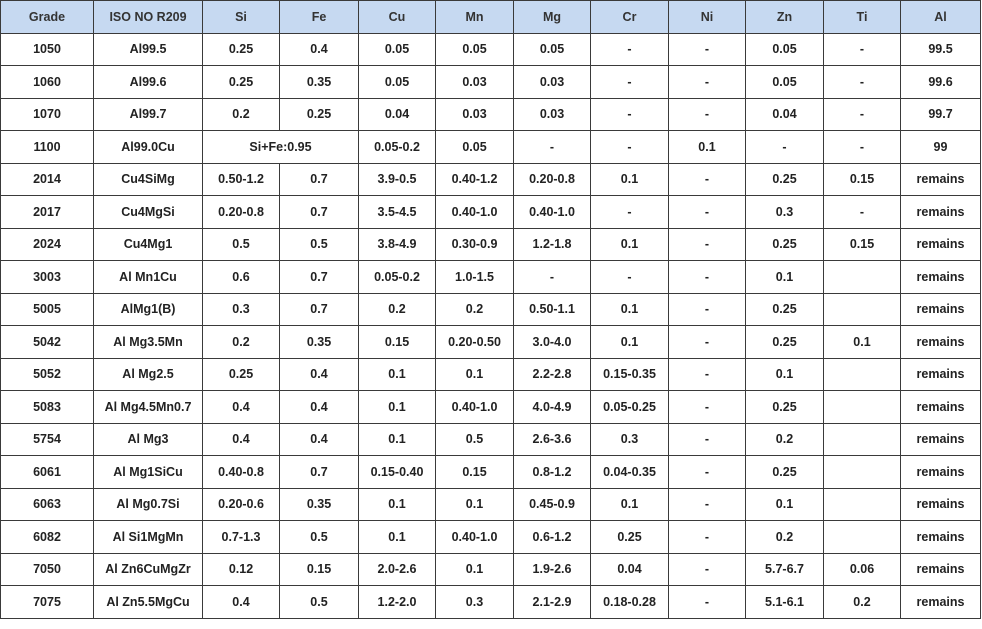 This screenshot has height=629, width=982. I want to click on grade-cell: 7075, so click(47, 602).